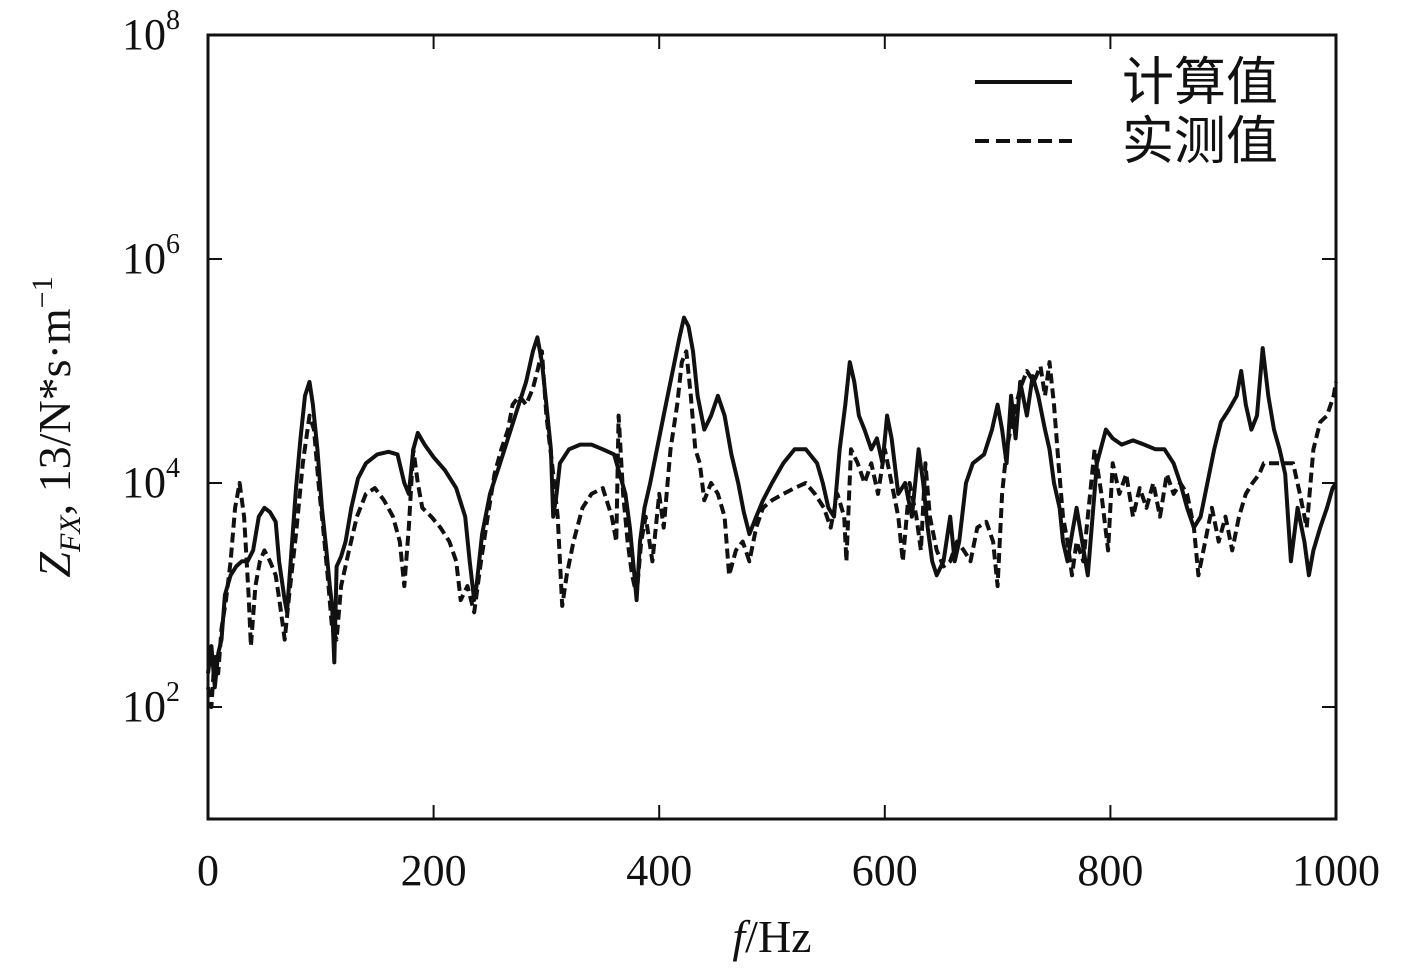  I want to click on x-tick-label: 200, so click(434, 870).